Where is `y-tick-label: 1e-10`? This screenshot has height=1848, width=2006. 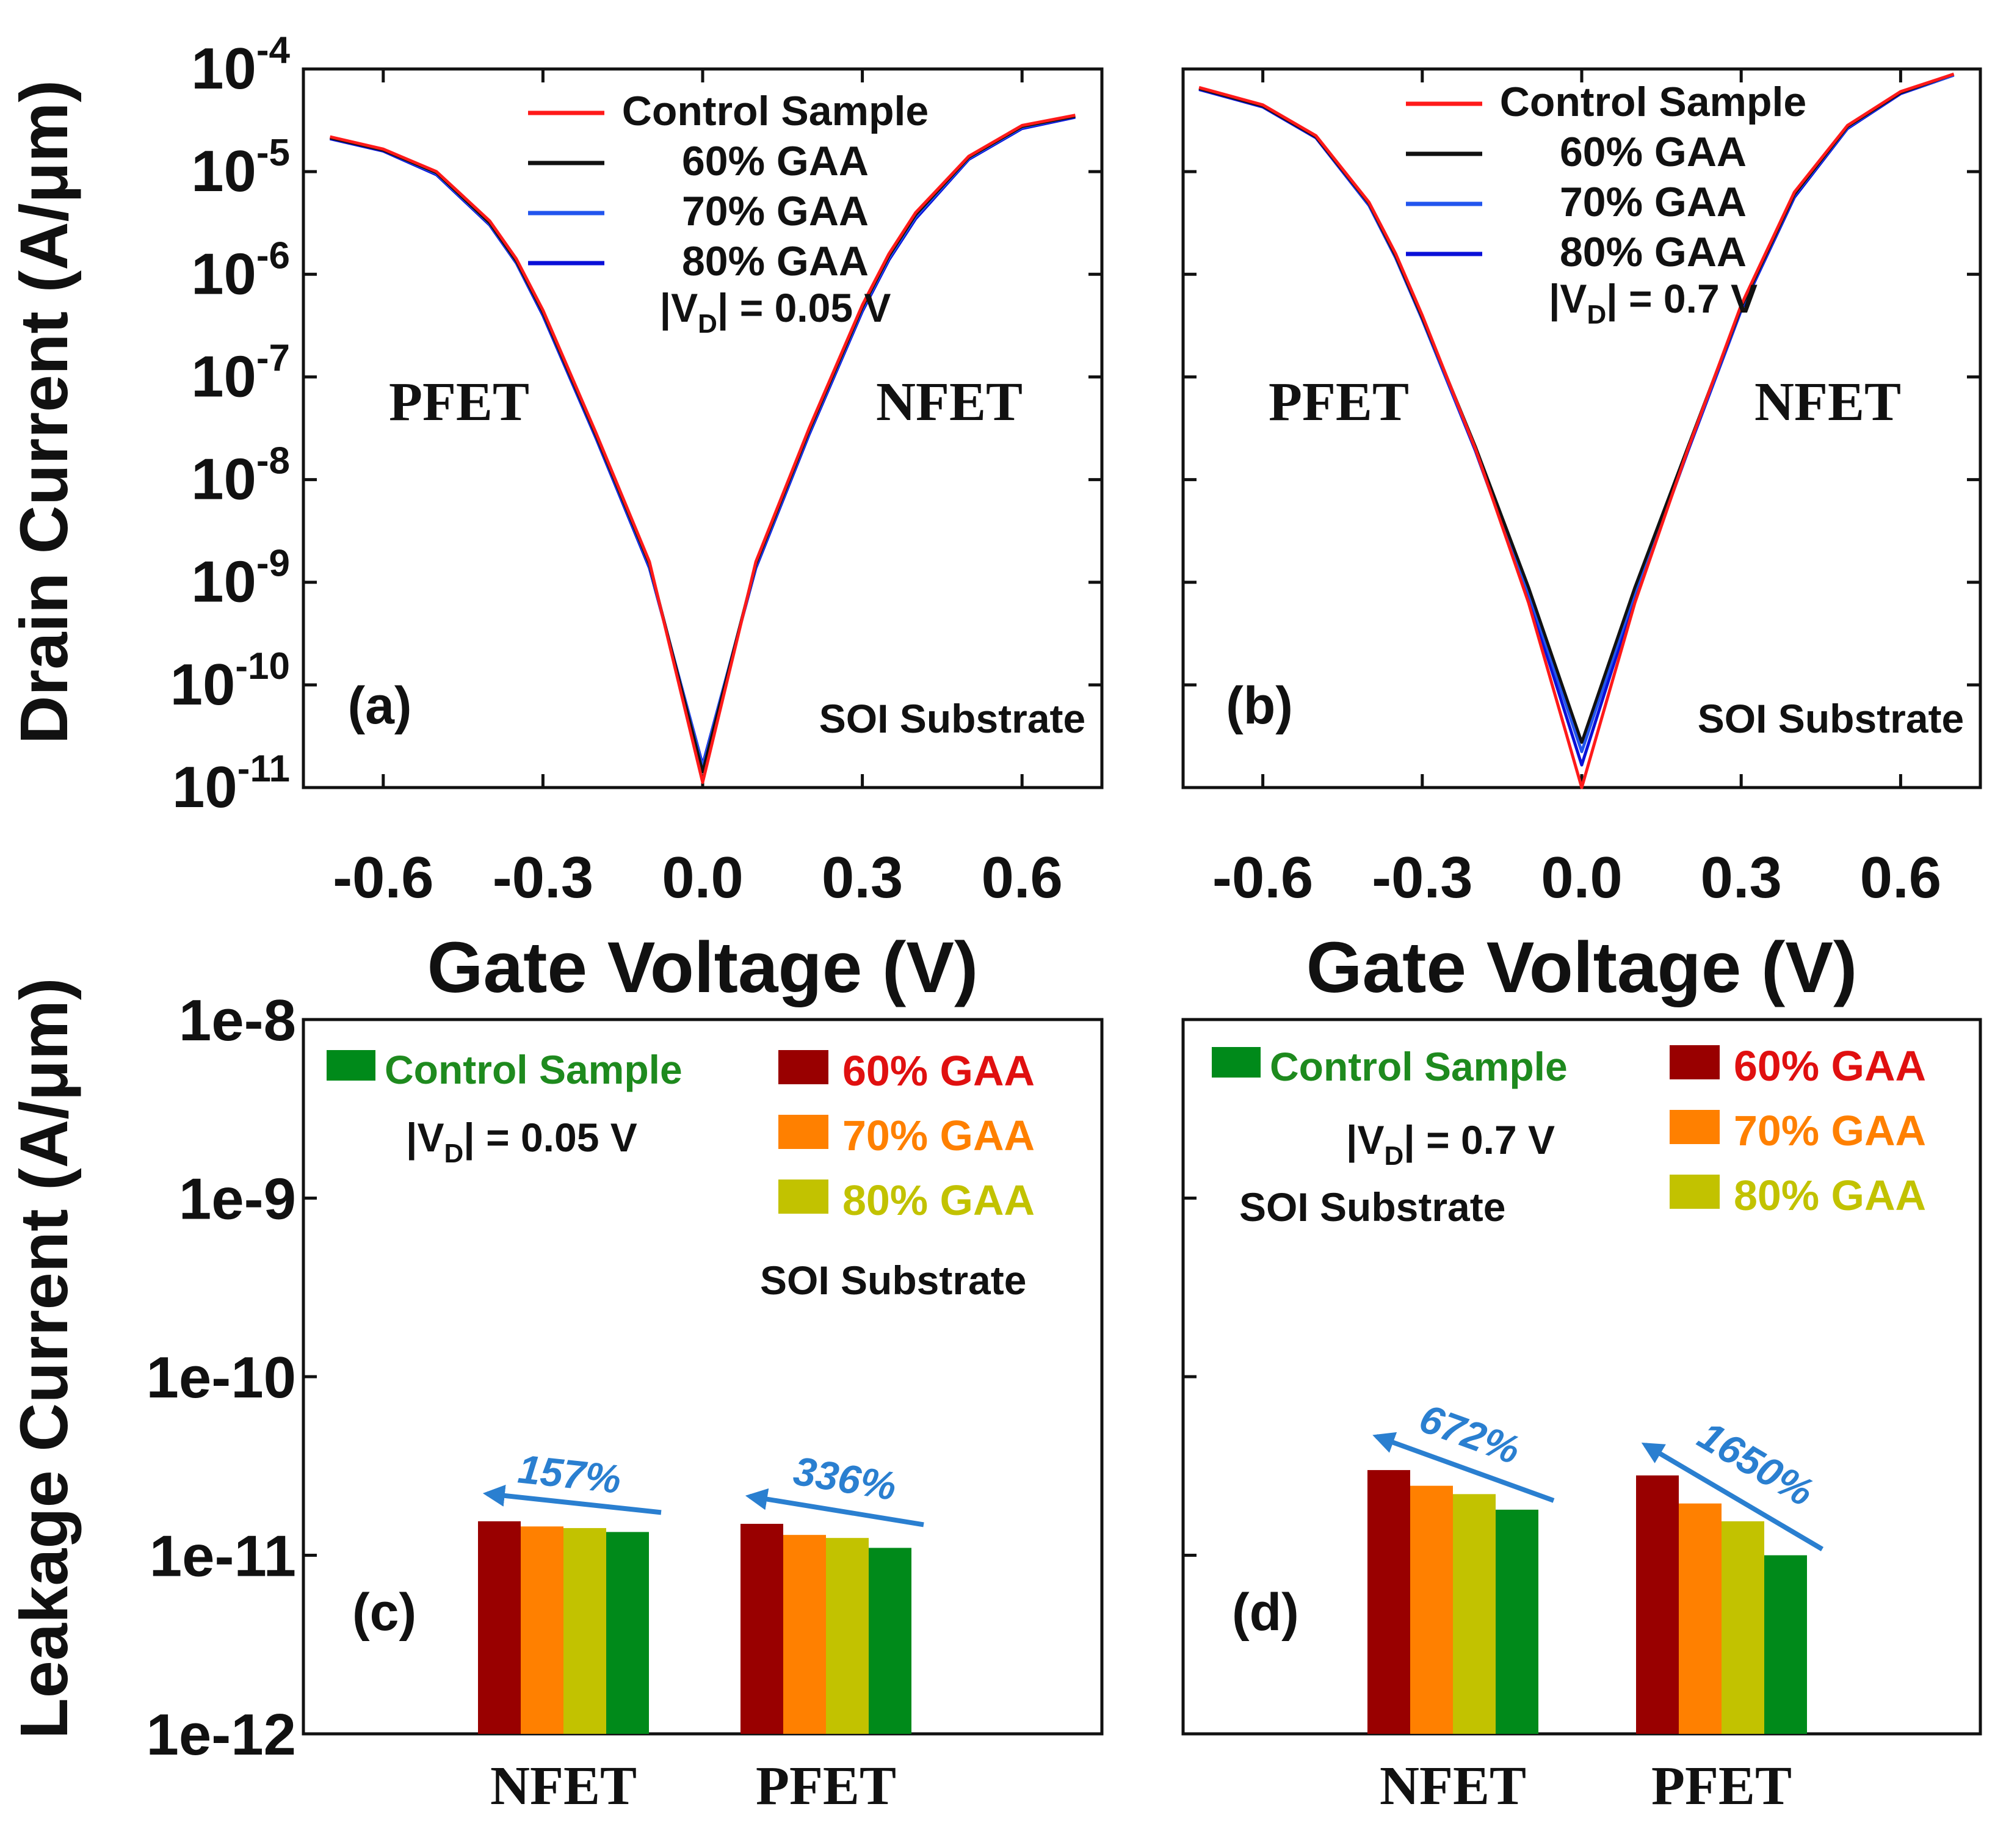
y-tick-label: 1e-10 is located at coordinates (221, 1378).